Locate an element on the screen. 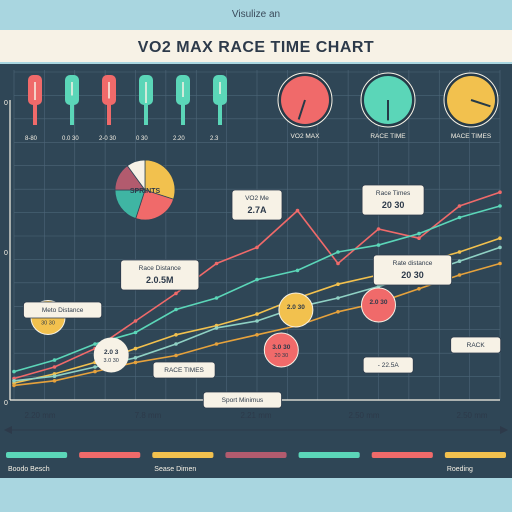 This screenshot has width=512, height=512. top-bar-label: 0 30 is located at coordinates (142, 139).